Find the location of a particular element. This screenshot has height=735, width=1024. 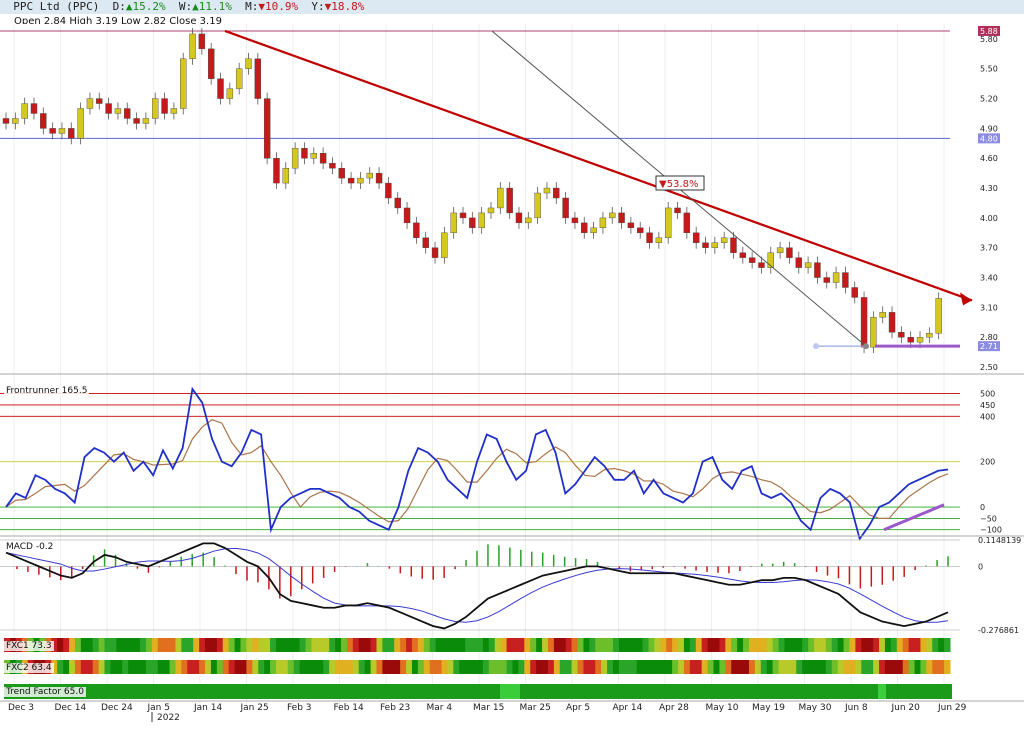

measure-point is located at coordinates (866, 346).